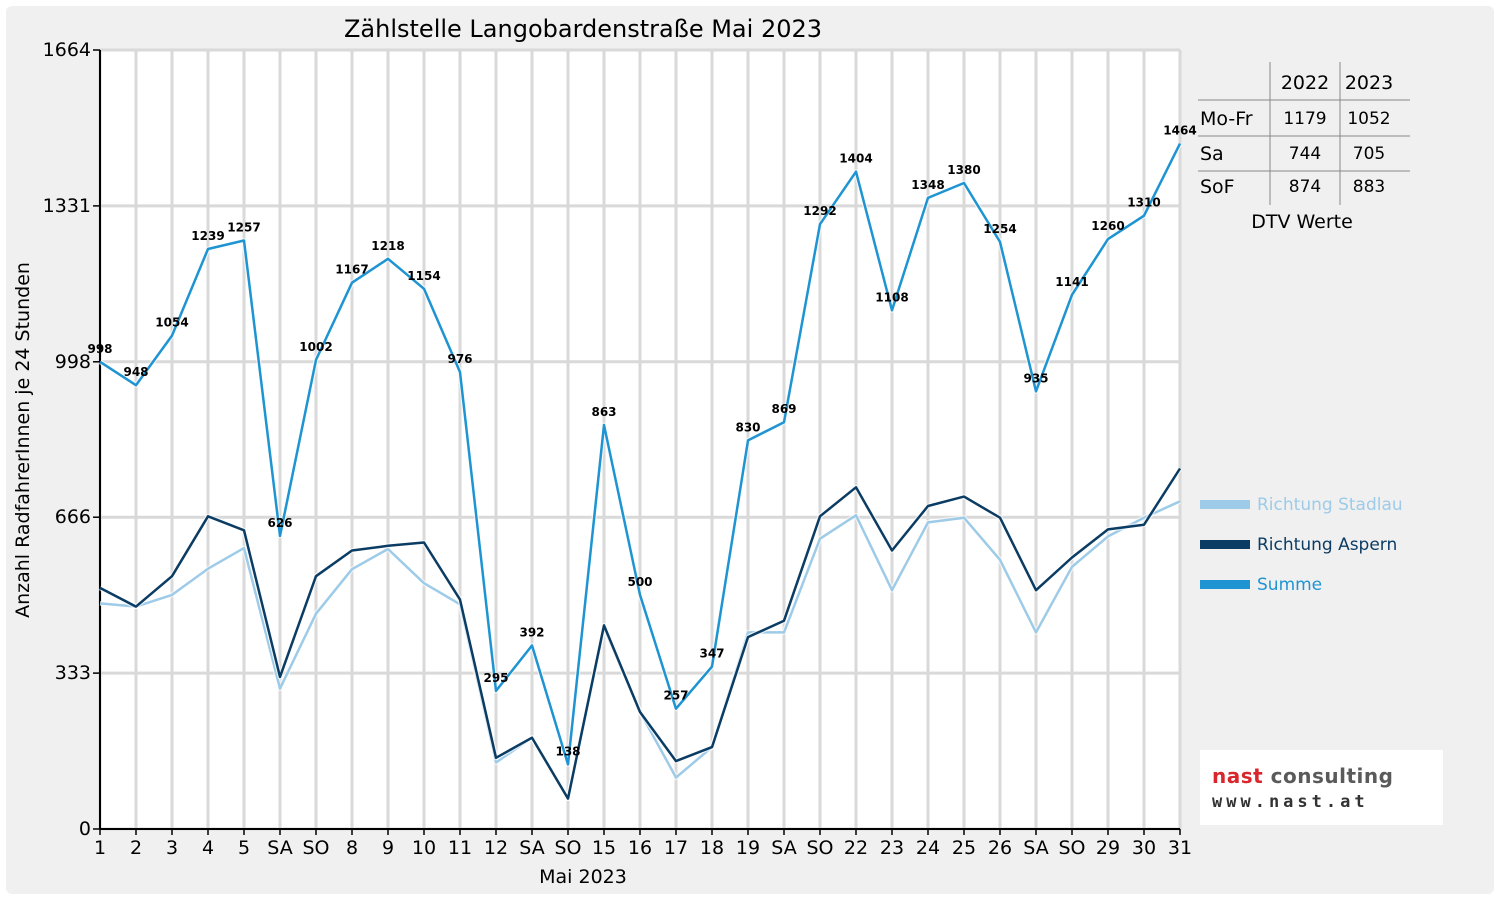  What do you see at coordinates (208, 848) in the screenshot?
I see `x-tick-label: 4` at bounding box center [208, 848].